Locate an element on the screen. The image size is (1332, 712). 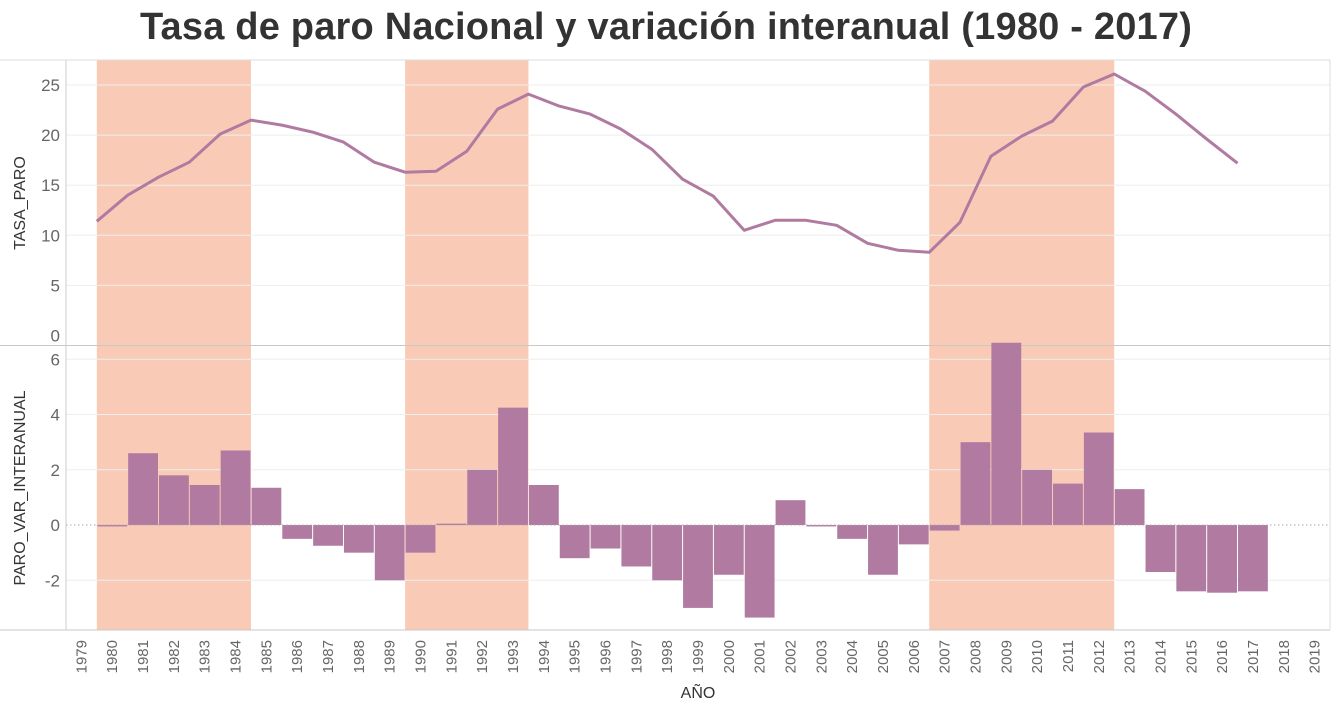
x-tick-label: 2004 is located at coordinates (852, 656).